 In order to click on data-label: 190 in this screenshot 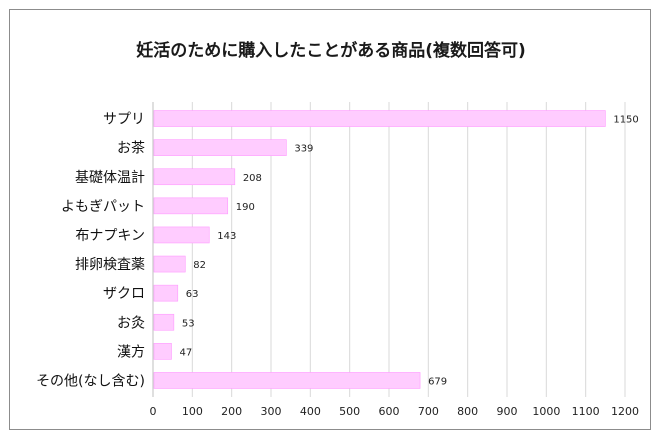, I will do `click(245, 207)`.